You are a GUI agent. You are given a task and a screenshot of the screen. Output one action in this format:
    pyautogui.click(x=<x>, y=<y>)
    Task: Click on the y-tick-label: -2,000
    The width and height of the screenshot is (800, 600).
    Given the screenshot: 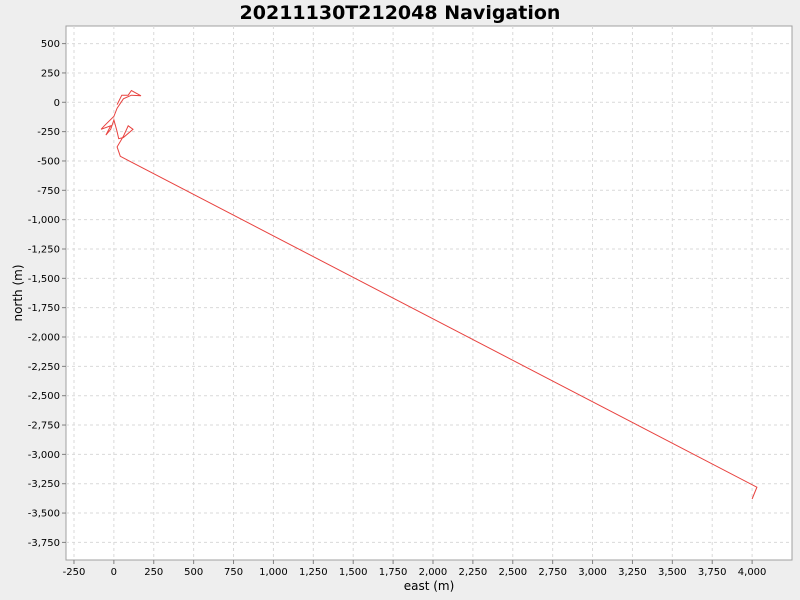 What is the action you would take?
    pyautogui.click(x=44, y=338)
    